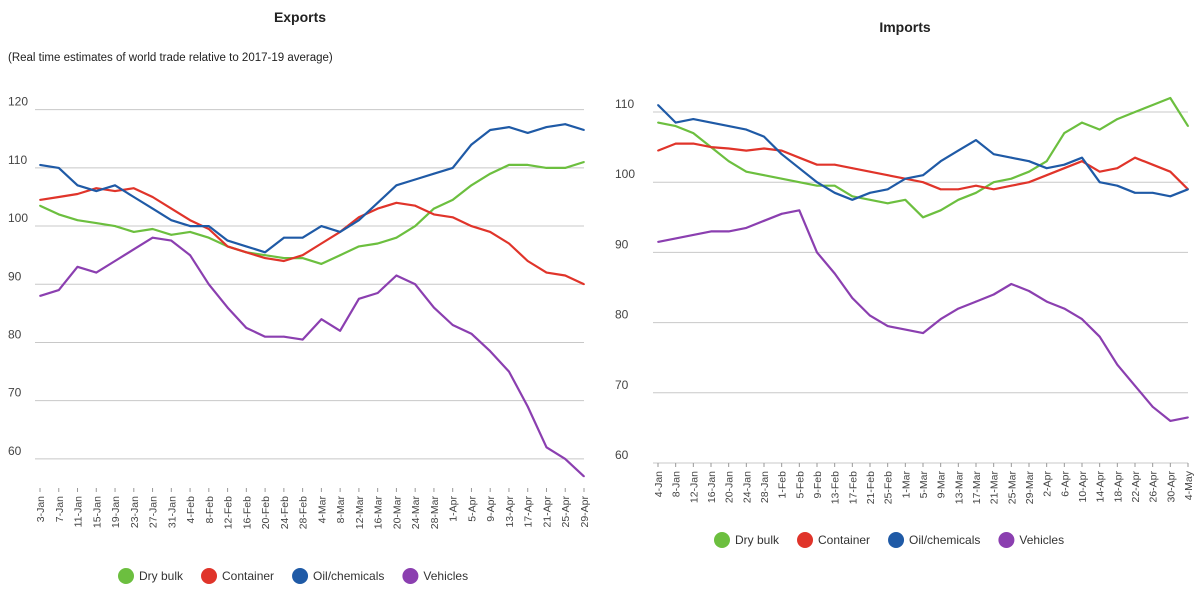 Image resolution: width=1200 pixels, height=594 pixels. I want to click on x-tick-label: 9-Mar, so click(942, 484).